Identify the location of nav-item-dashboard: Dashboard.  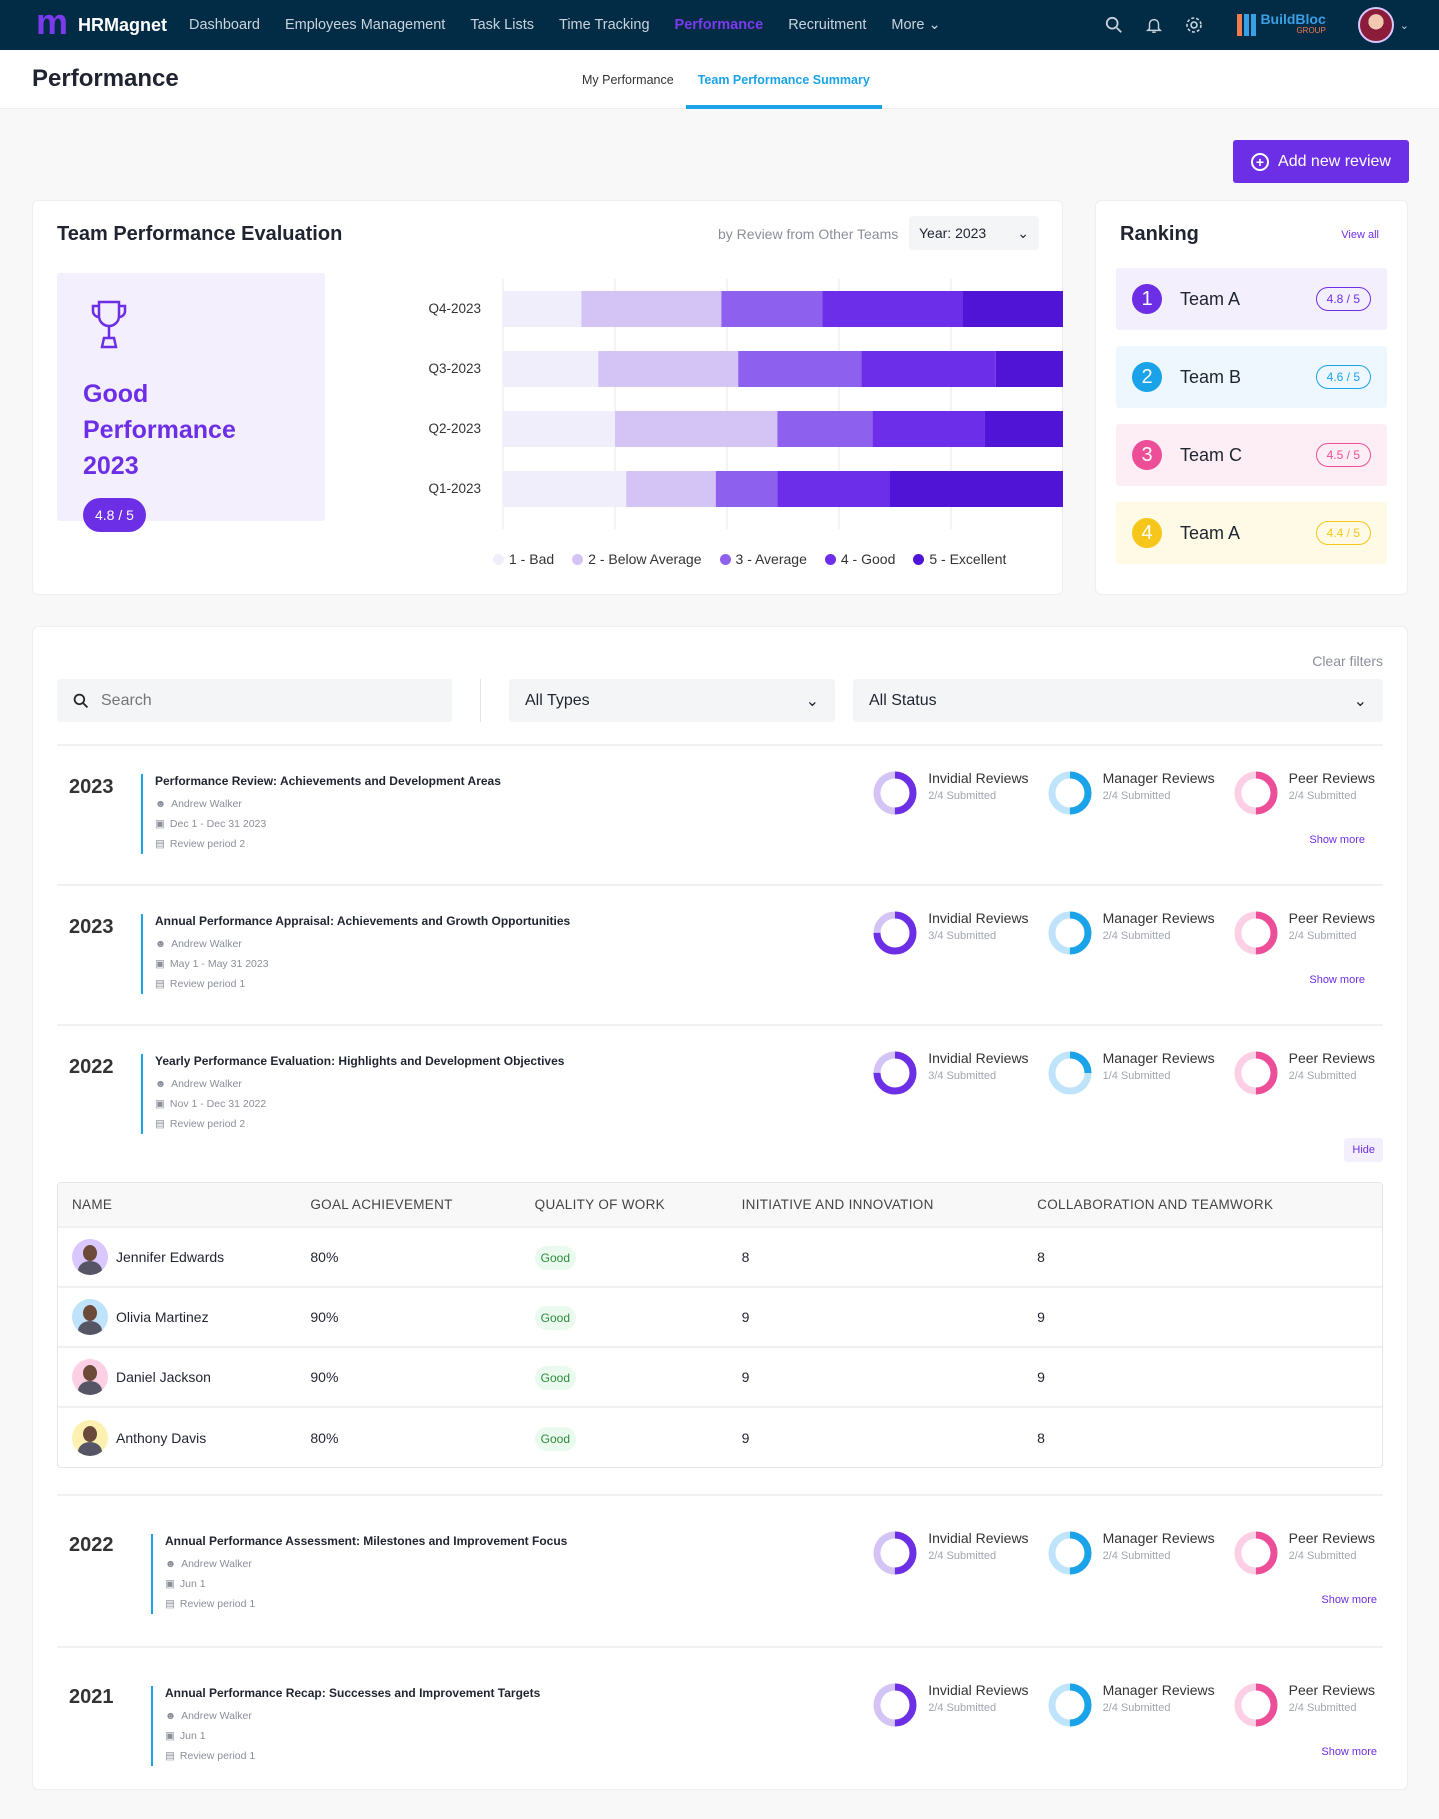
(224, 25).